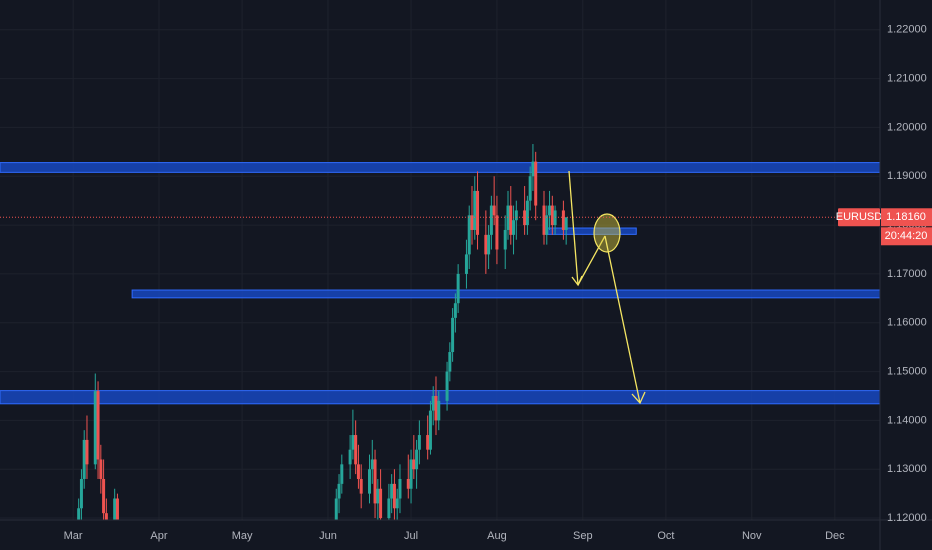 Image resolution: width=932 pixels, height=550 pixels. Describe the element at coordinates (835, 536) in the screenshot. I see `x-tick-label: Dec` at that location.